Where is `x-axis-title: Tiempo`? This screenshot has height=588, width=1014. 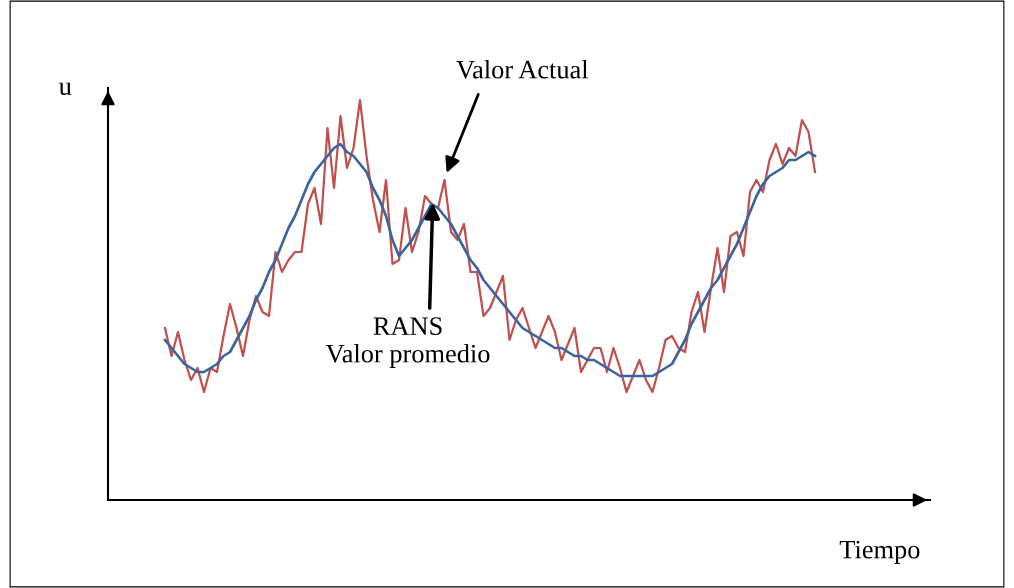 x-axis-title: Tiempo is located at coordinates (879, 552).